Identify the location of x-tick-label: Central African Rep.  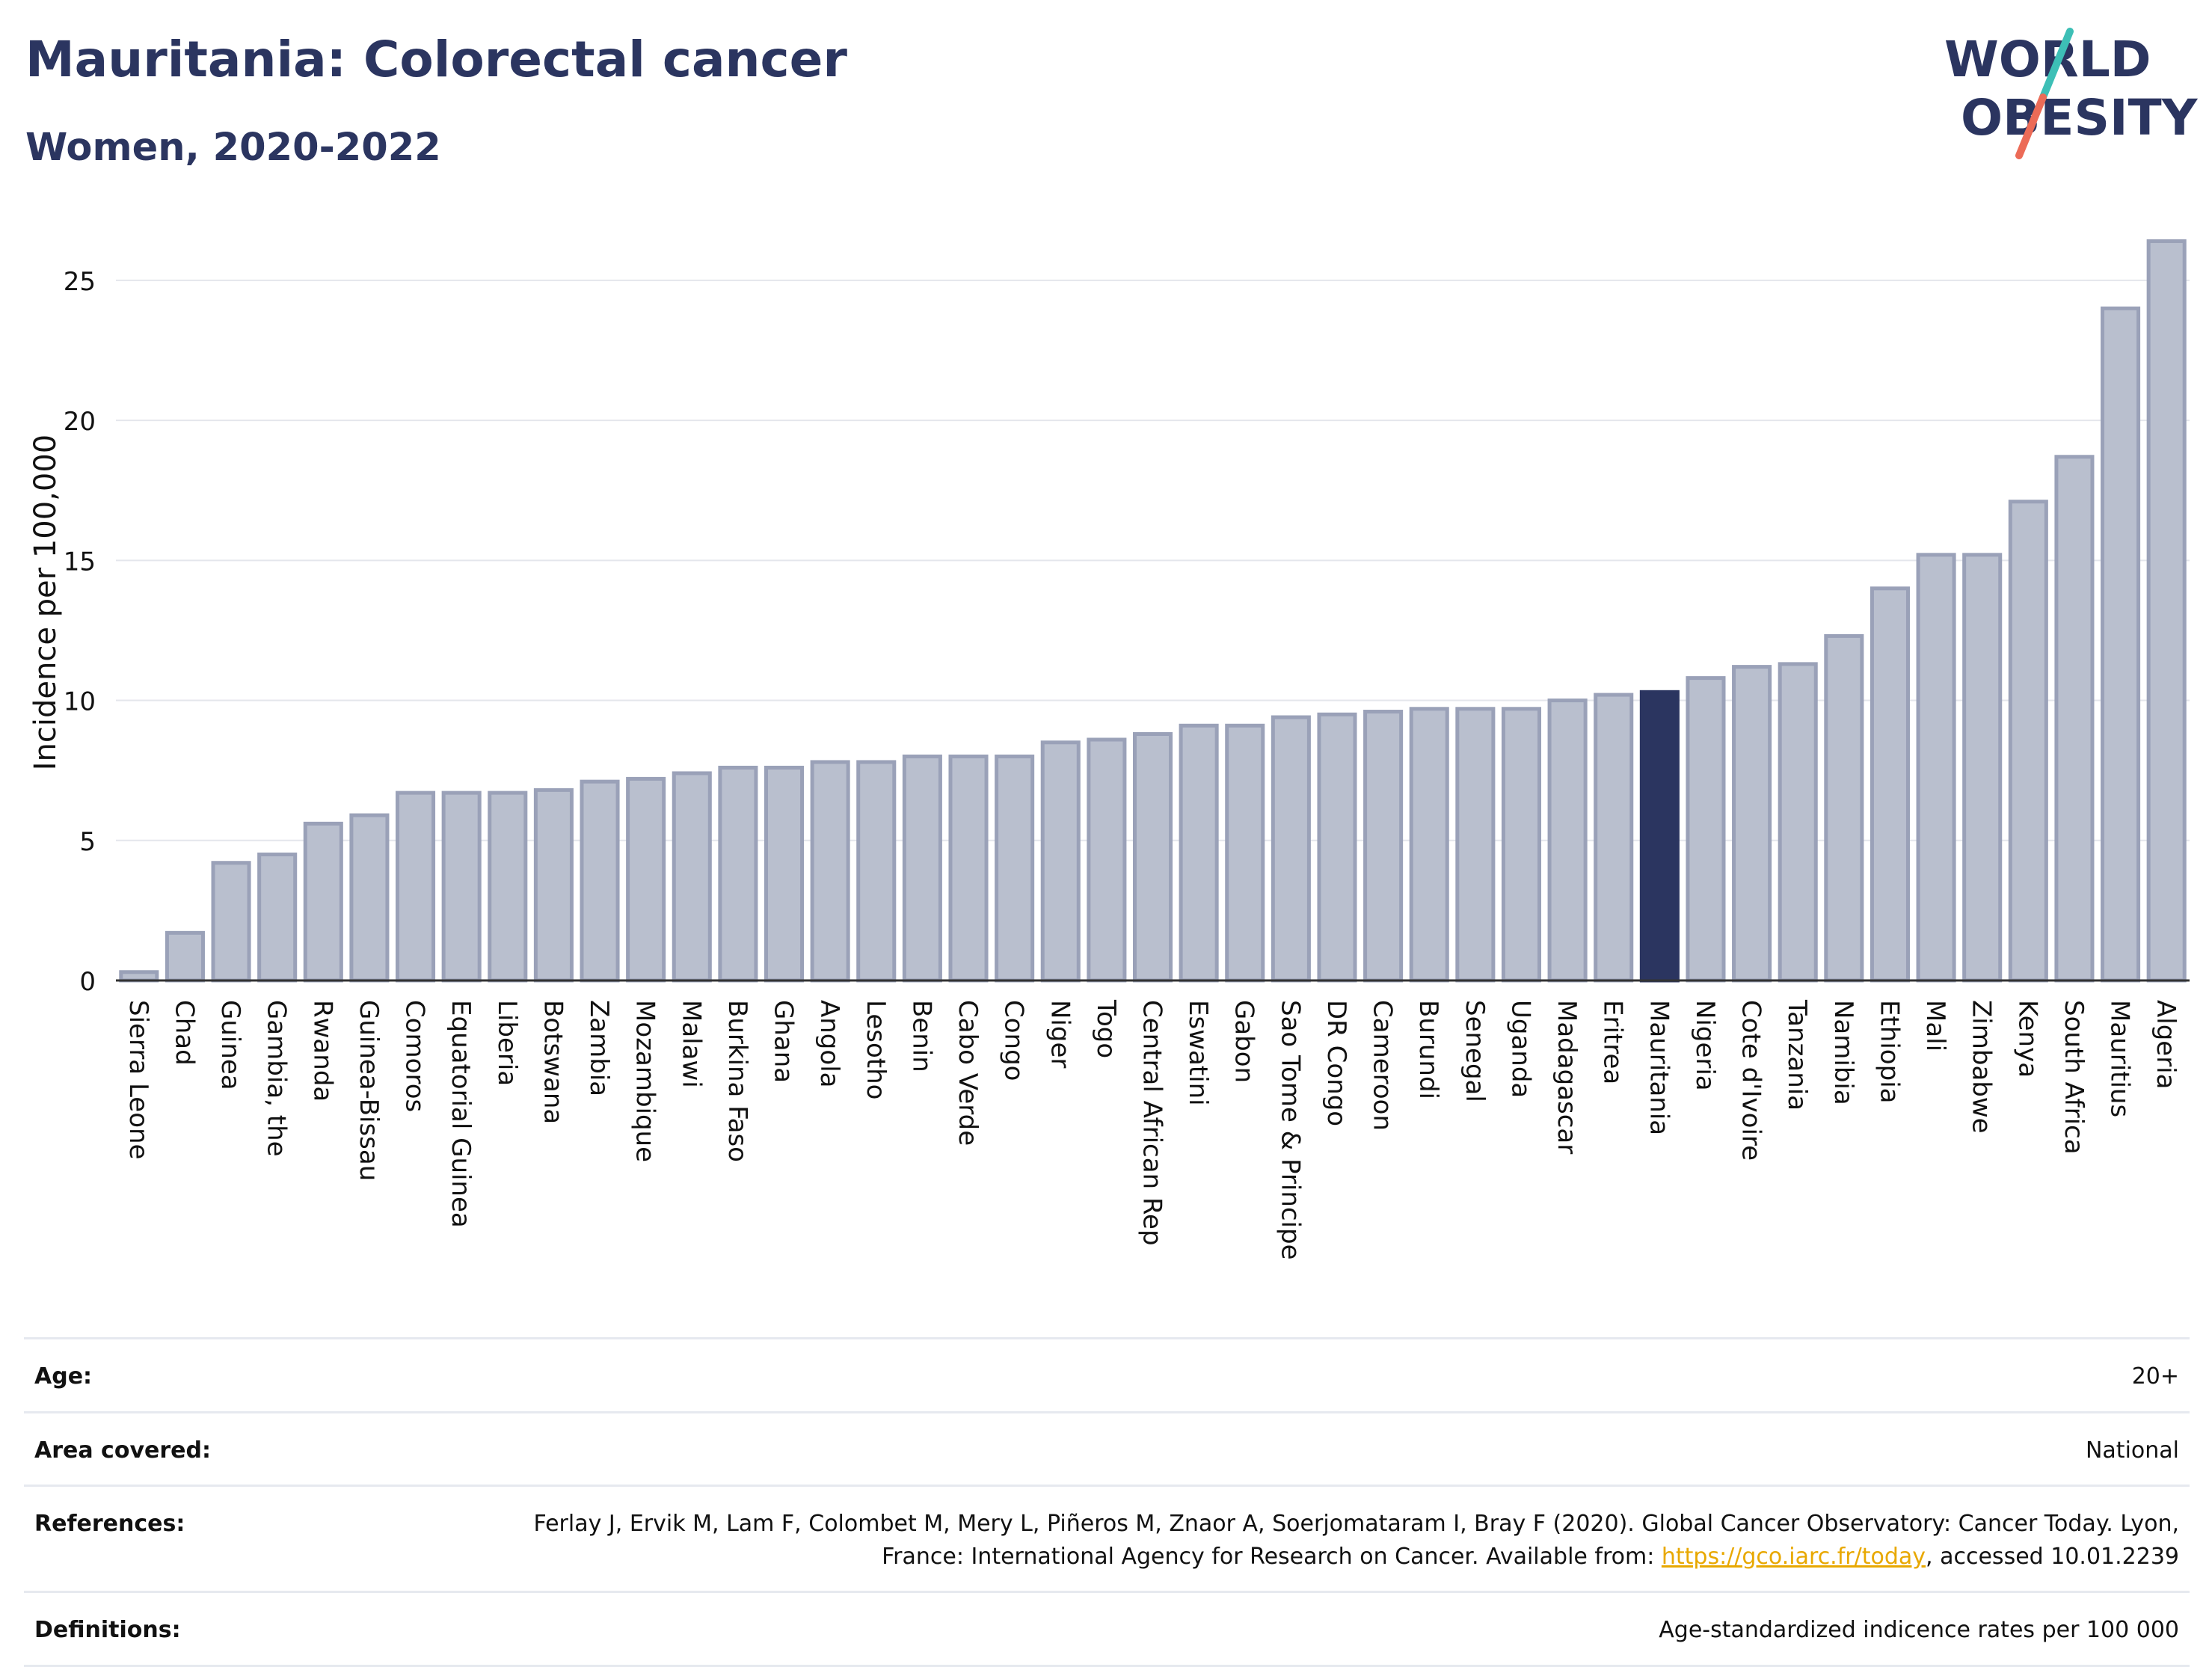
(1152, 1123).